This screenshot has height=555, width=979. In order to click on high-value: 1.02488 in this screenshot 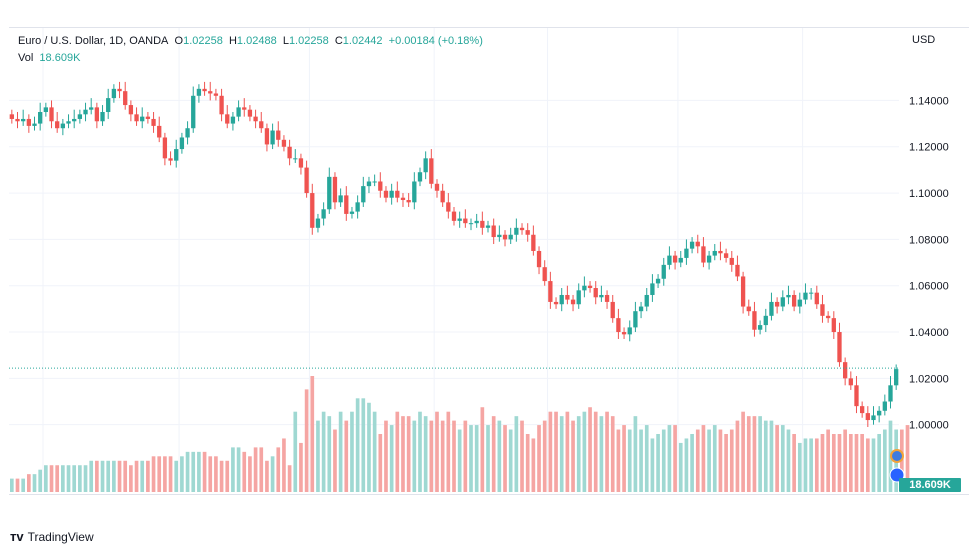, I will do `click(256, 41)`.